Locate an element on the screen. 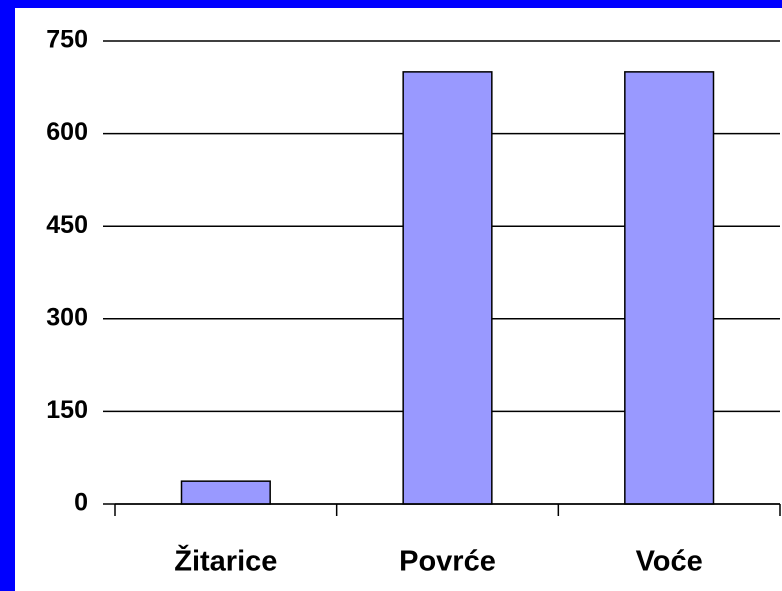  y-tick-label: 0 is located at coordinates (81, 503).